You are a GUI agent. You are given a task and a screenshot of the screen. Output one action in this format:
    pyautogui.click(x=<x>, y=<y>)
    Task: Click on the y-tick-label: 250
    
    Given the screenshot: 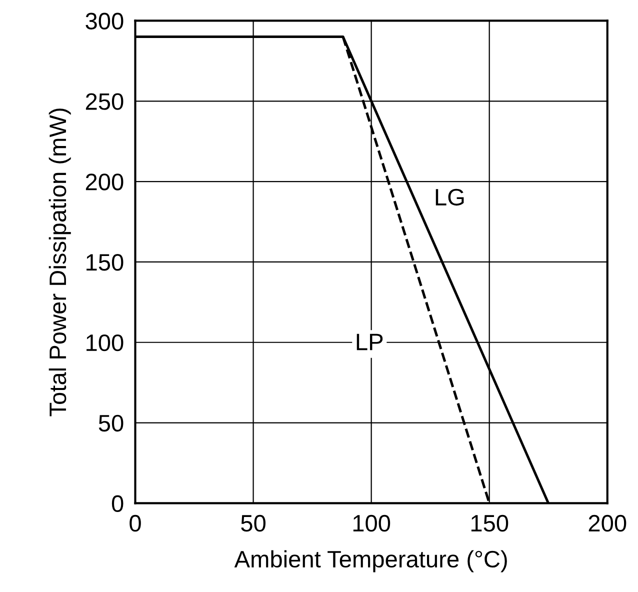 What is the action you would take?
    pyautogui.click(x=105, y=101)
    